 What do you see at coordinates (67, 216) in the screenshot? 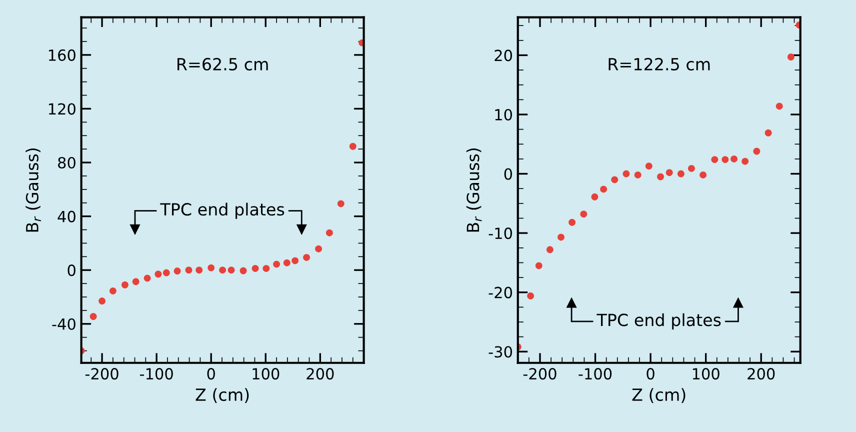
I see `y-tick-label: 40` at bounding box center [67, 216].